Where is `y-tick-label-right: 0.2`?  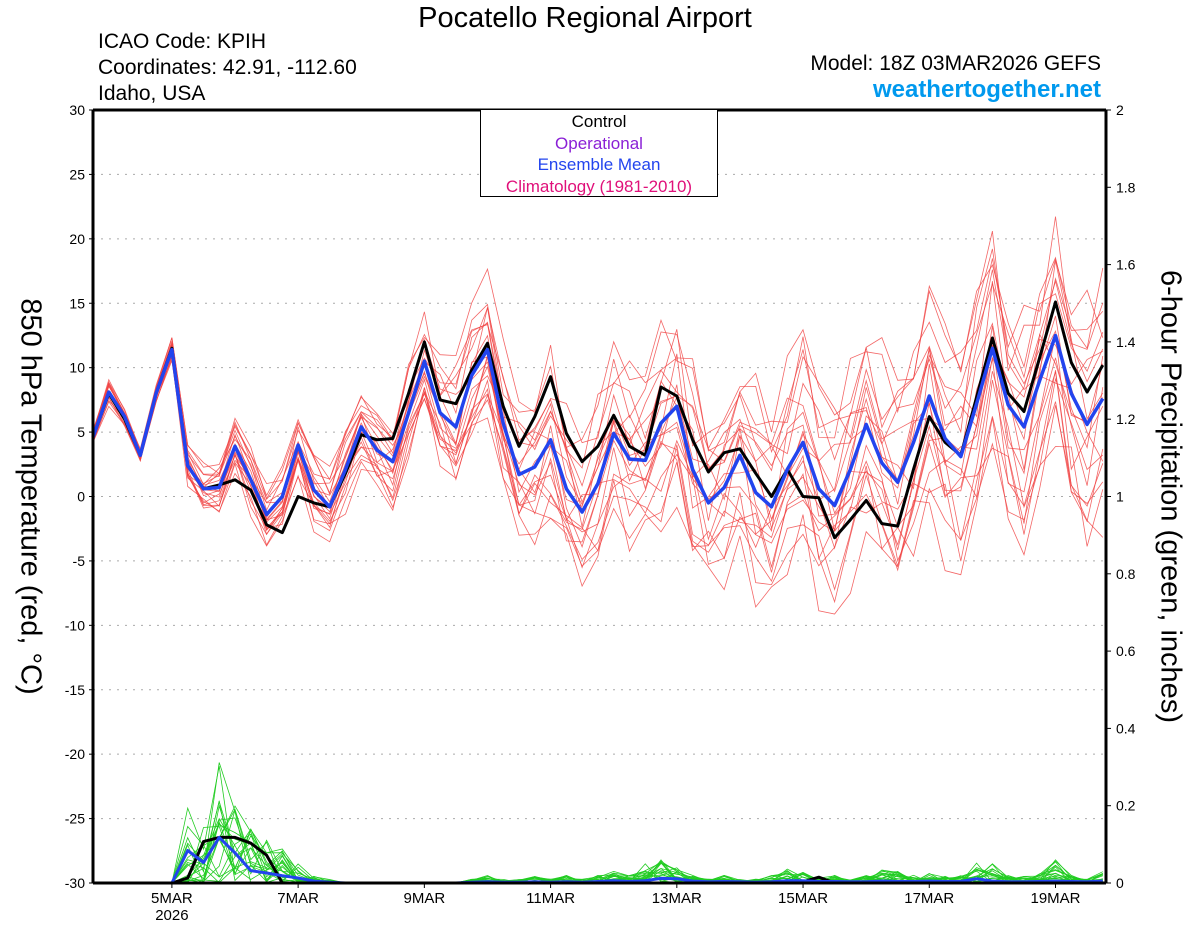 y-tick-label-right: 0.2 is located at coordinates (1126, 806).